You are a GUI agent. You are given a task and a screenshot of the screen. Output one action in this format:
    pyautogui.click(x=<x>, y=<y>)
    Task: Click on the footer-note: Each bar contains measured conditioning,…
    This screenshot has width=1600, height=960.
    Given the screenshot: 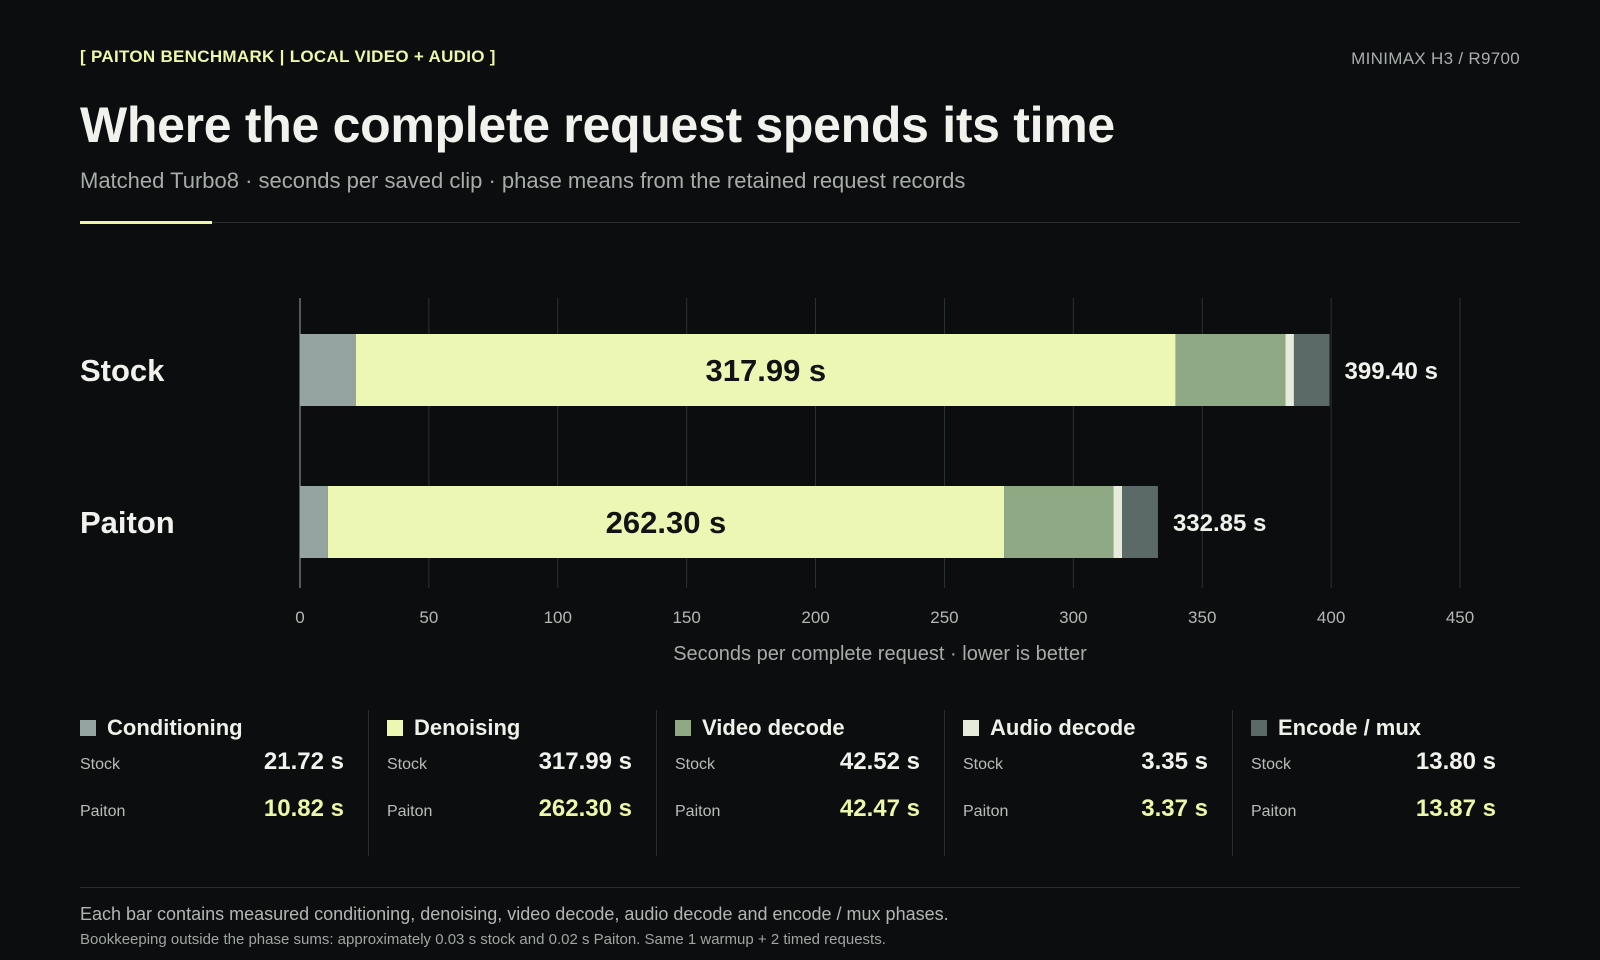 What is the action you would take?
    pyautogui.click(x=514, y=914)
    